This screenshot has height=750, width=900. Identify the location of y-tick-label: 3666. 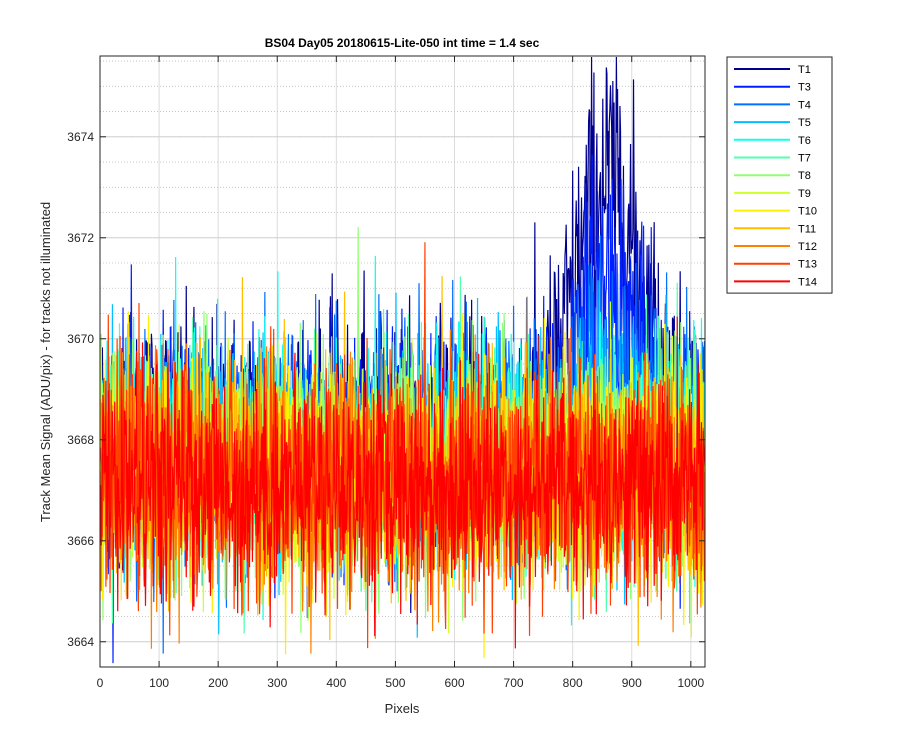
(80, 541).